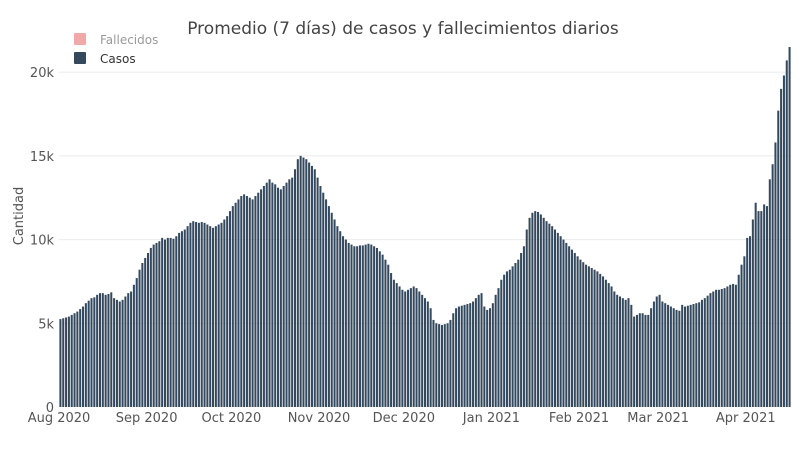 The height and width of the screenshot is (450, 800). Describe the element at coordinates (116, 49) in the screenshot. I see `legend: Fallecidos Casos` at that location.